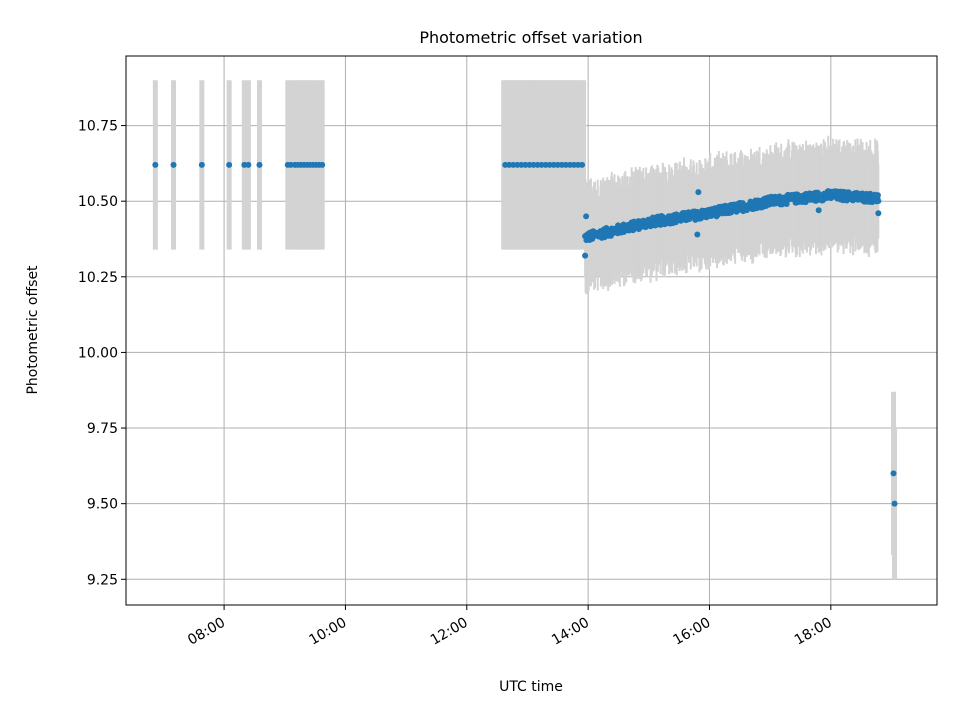 This screenshot has width=960, height=720. What do you see at coordinates (98, 202) in the screenshot?
I see `y-tick-label: 10.50` at bounding box center [98, 202].